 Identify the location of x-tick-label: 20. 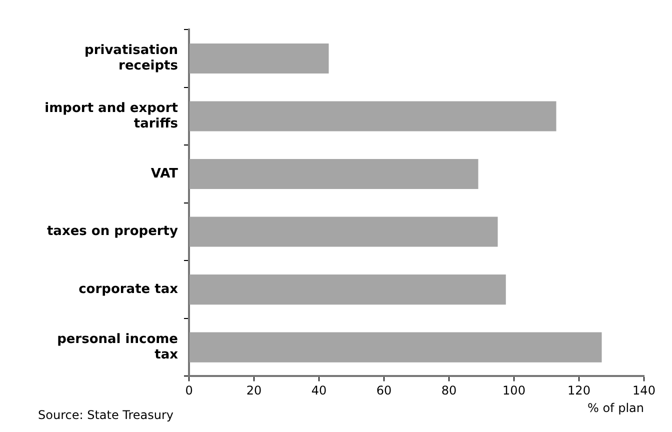
(254, 391).